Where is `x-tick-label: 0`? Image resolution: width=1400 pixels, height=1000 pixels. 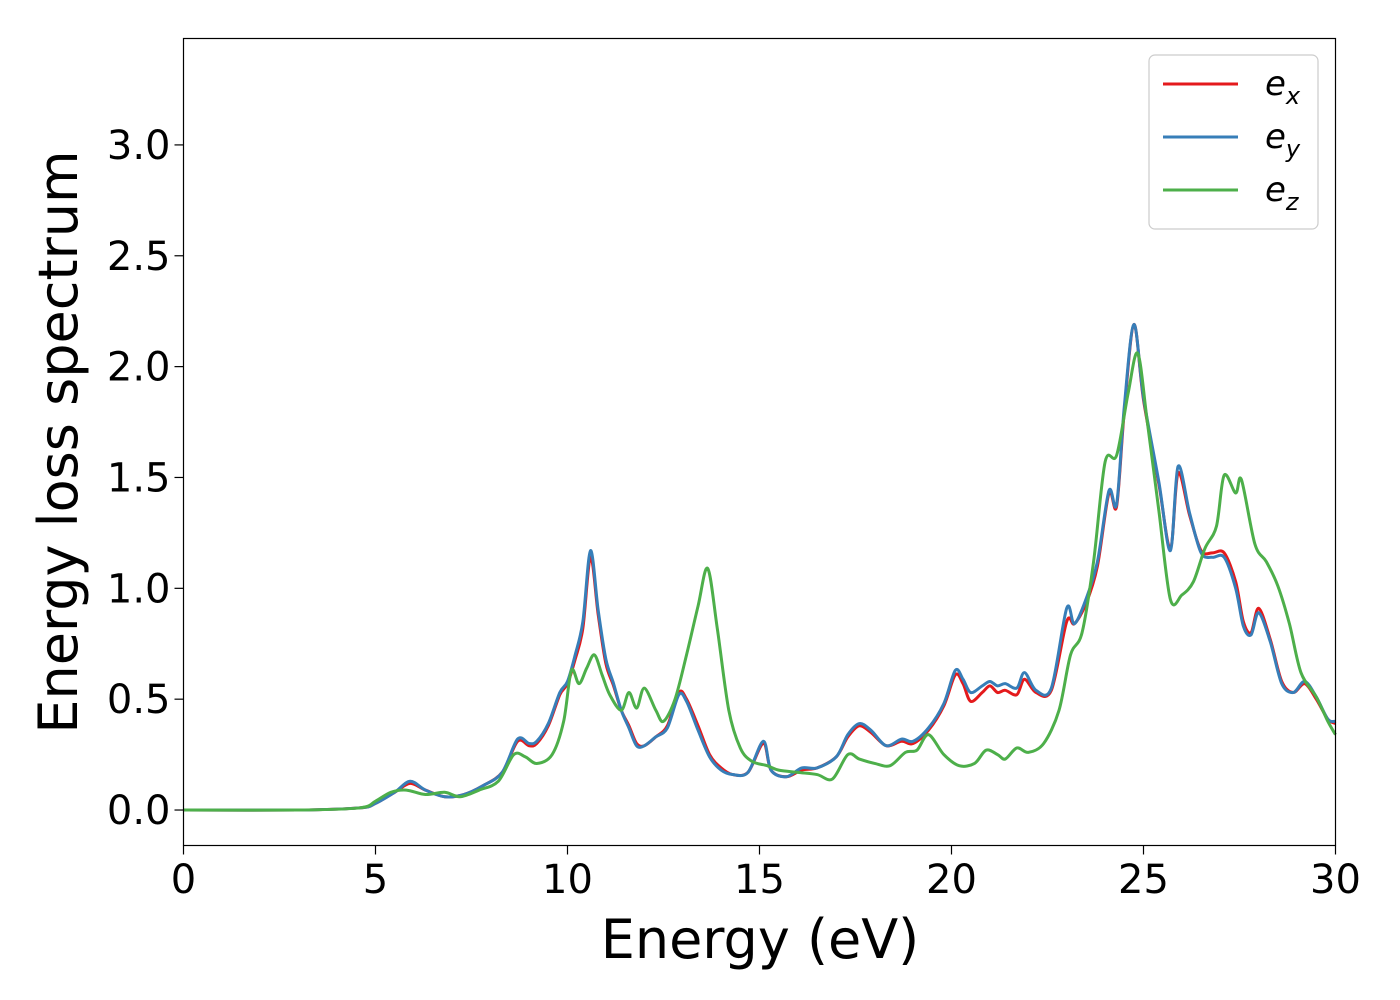 x-tick-label: 0 is located at coordinates (183, 880).